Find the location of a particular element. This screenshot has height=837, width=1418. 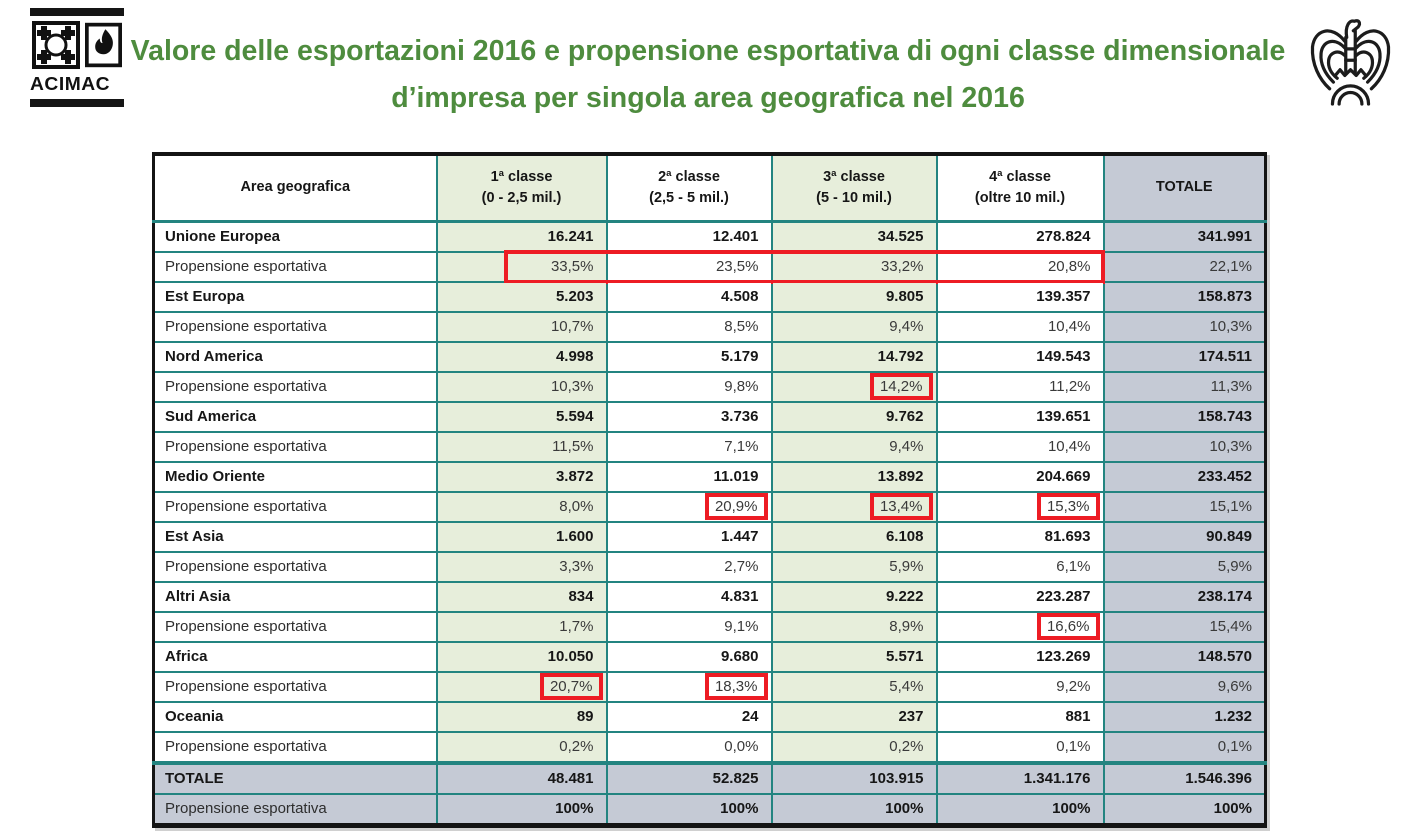

area-name-cell: Medio Oriente is located at coordinates (295, 477).